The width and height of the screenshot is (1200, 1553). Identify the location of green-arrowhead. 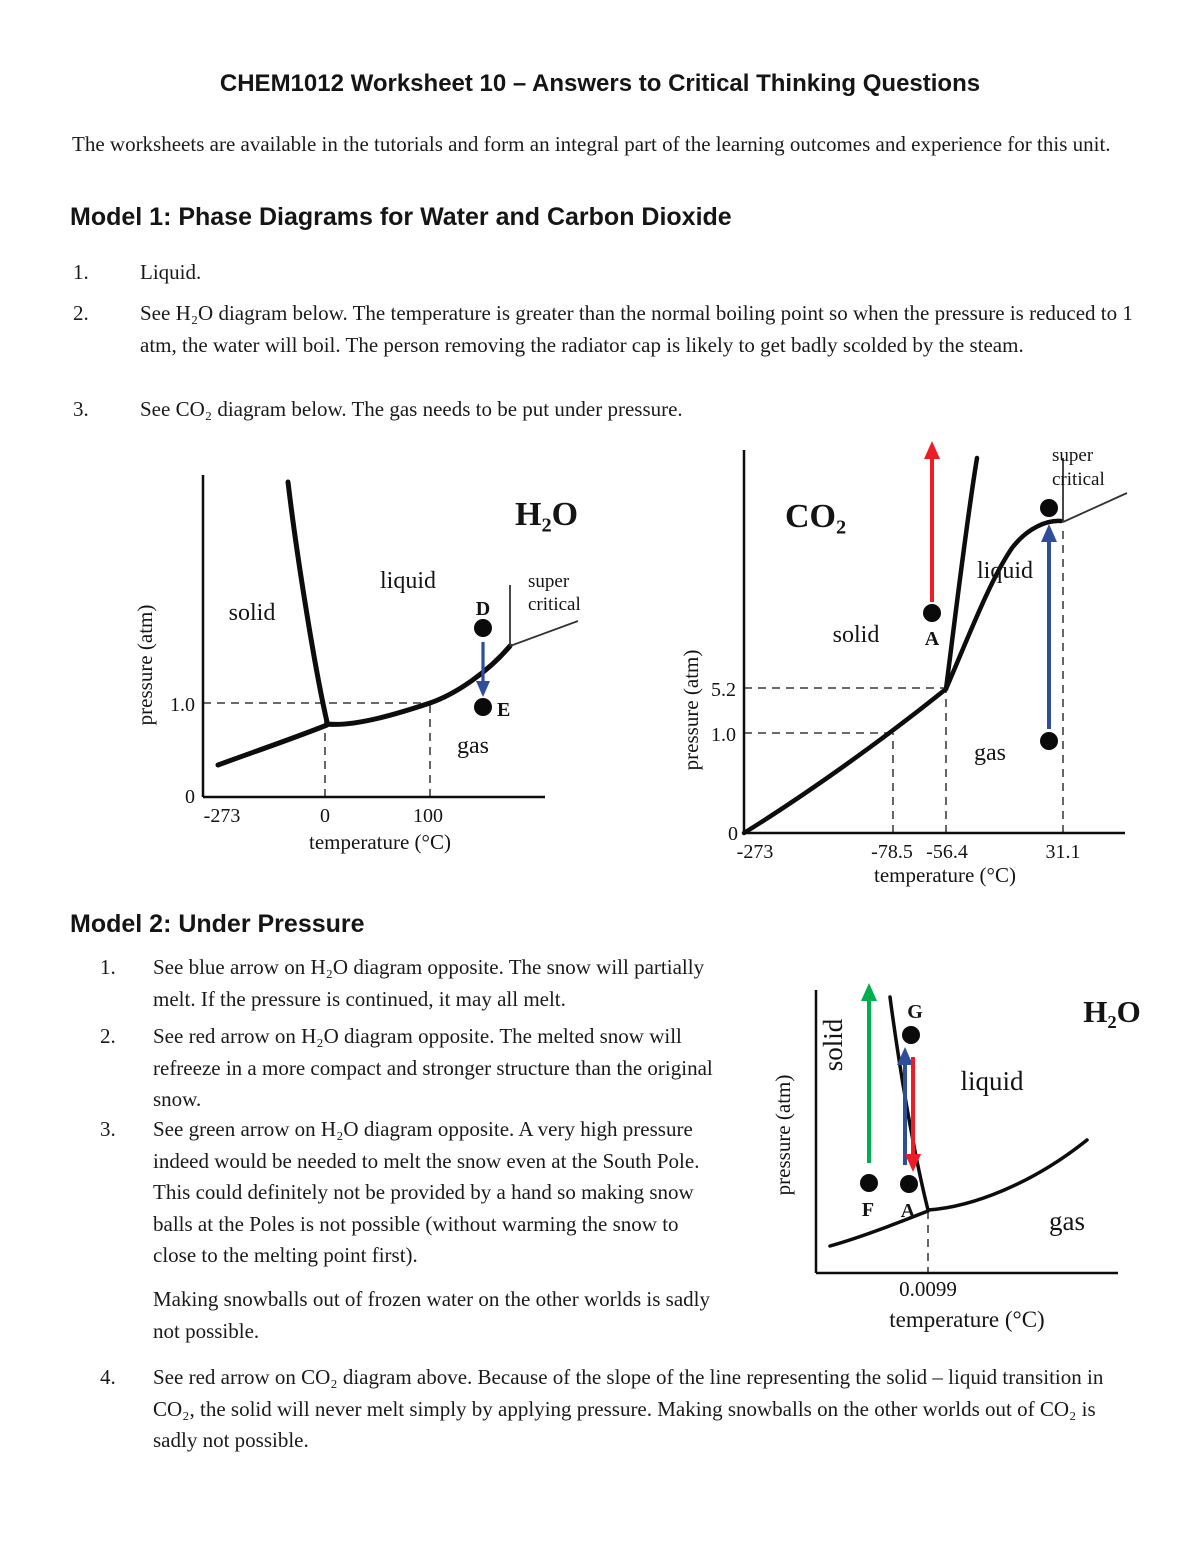
(869, 992).